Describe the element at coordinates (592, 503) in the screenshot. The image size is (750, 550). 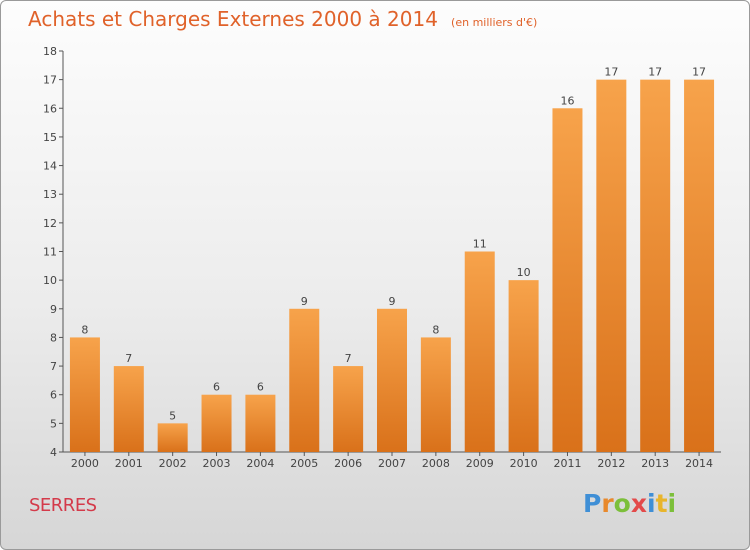
I see `logo-letter: P` at that location.